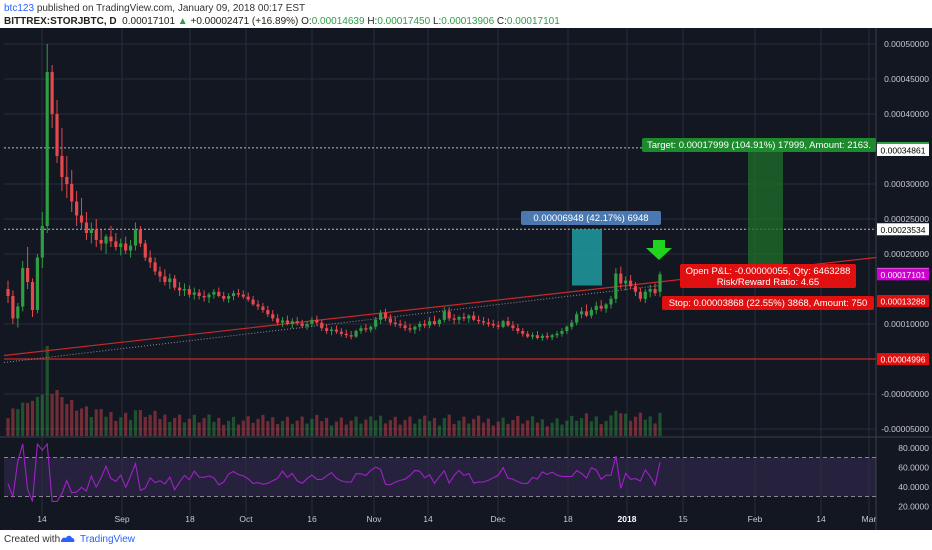  Describe the element at coordinates (437, 21) in the screenshot. I see `low-label: L:` at that location.